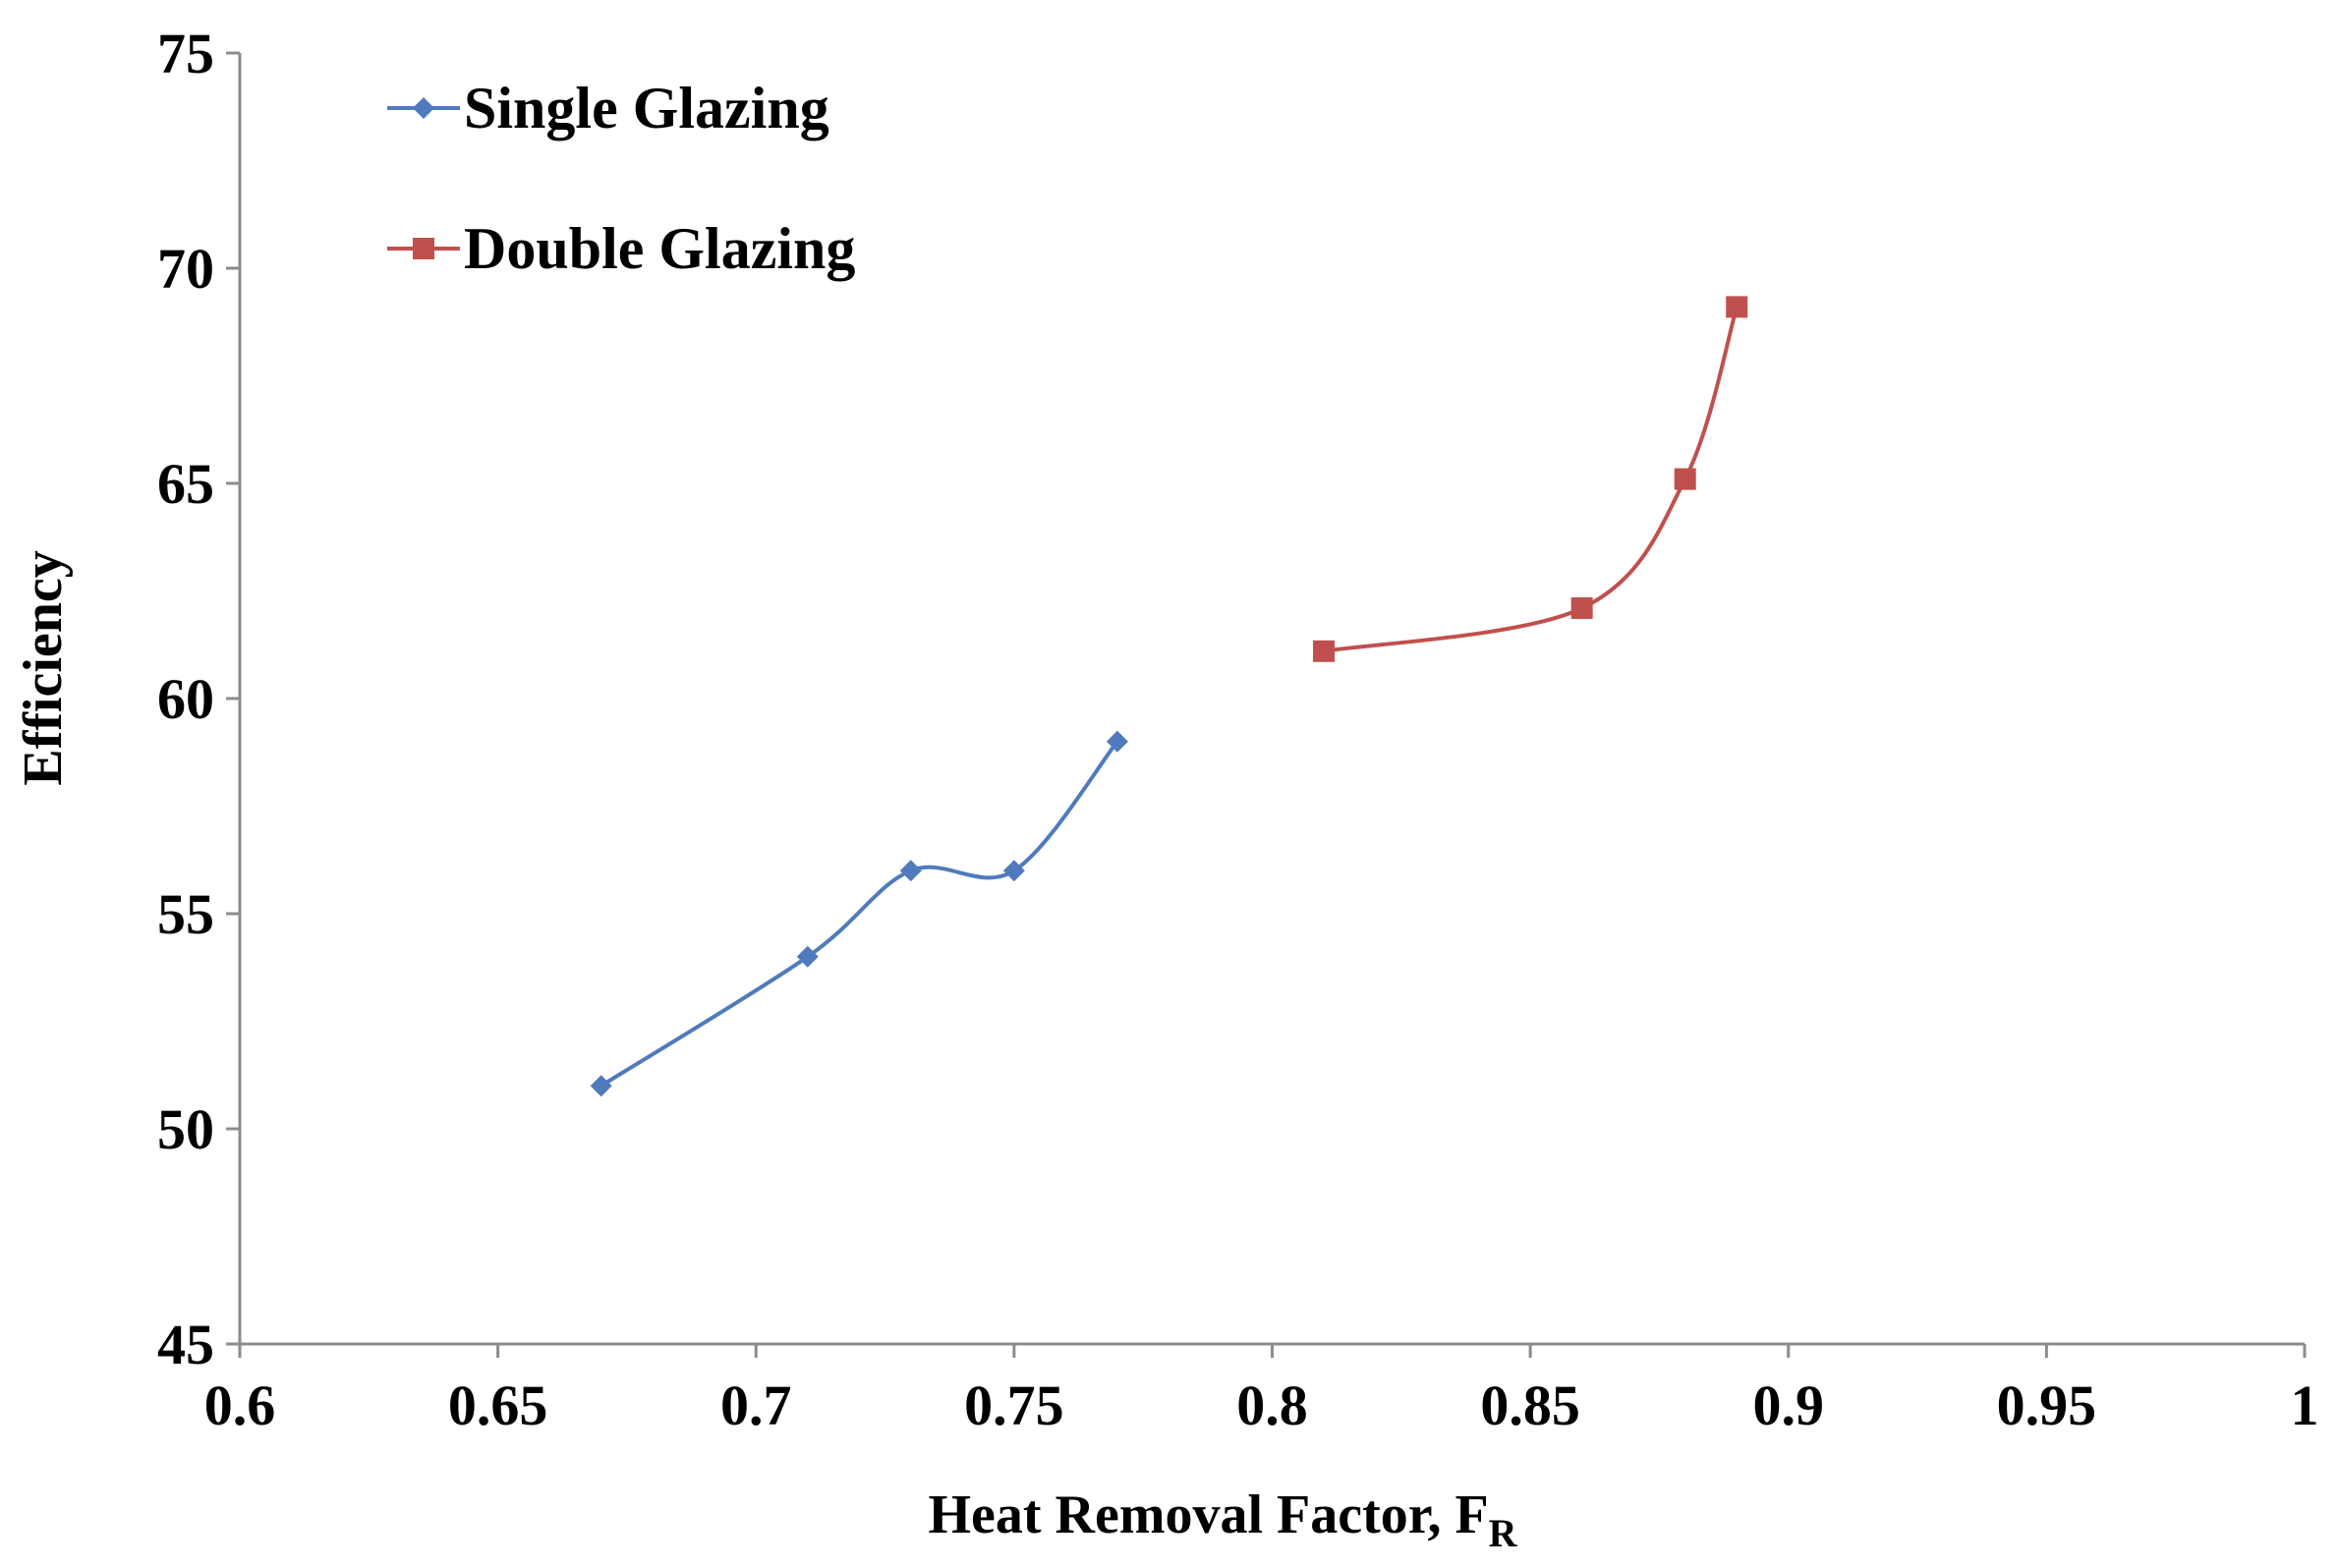 The width and height of the screenshot is (2338, 1568). I want to click on y-tick-label: 65, so click(186, 484).